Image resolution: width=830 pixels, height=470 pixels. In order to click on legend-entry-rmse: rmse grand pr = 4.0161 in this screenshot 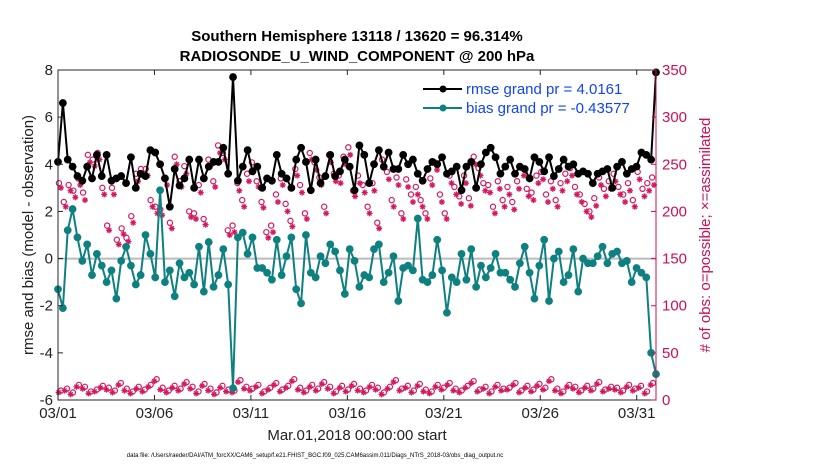, I will do `click(544, 89)`.